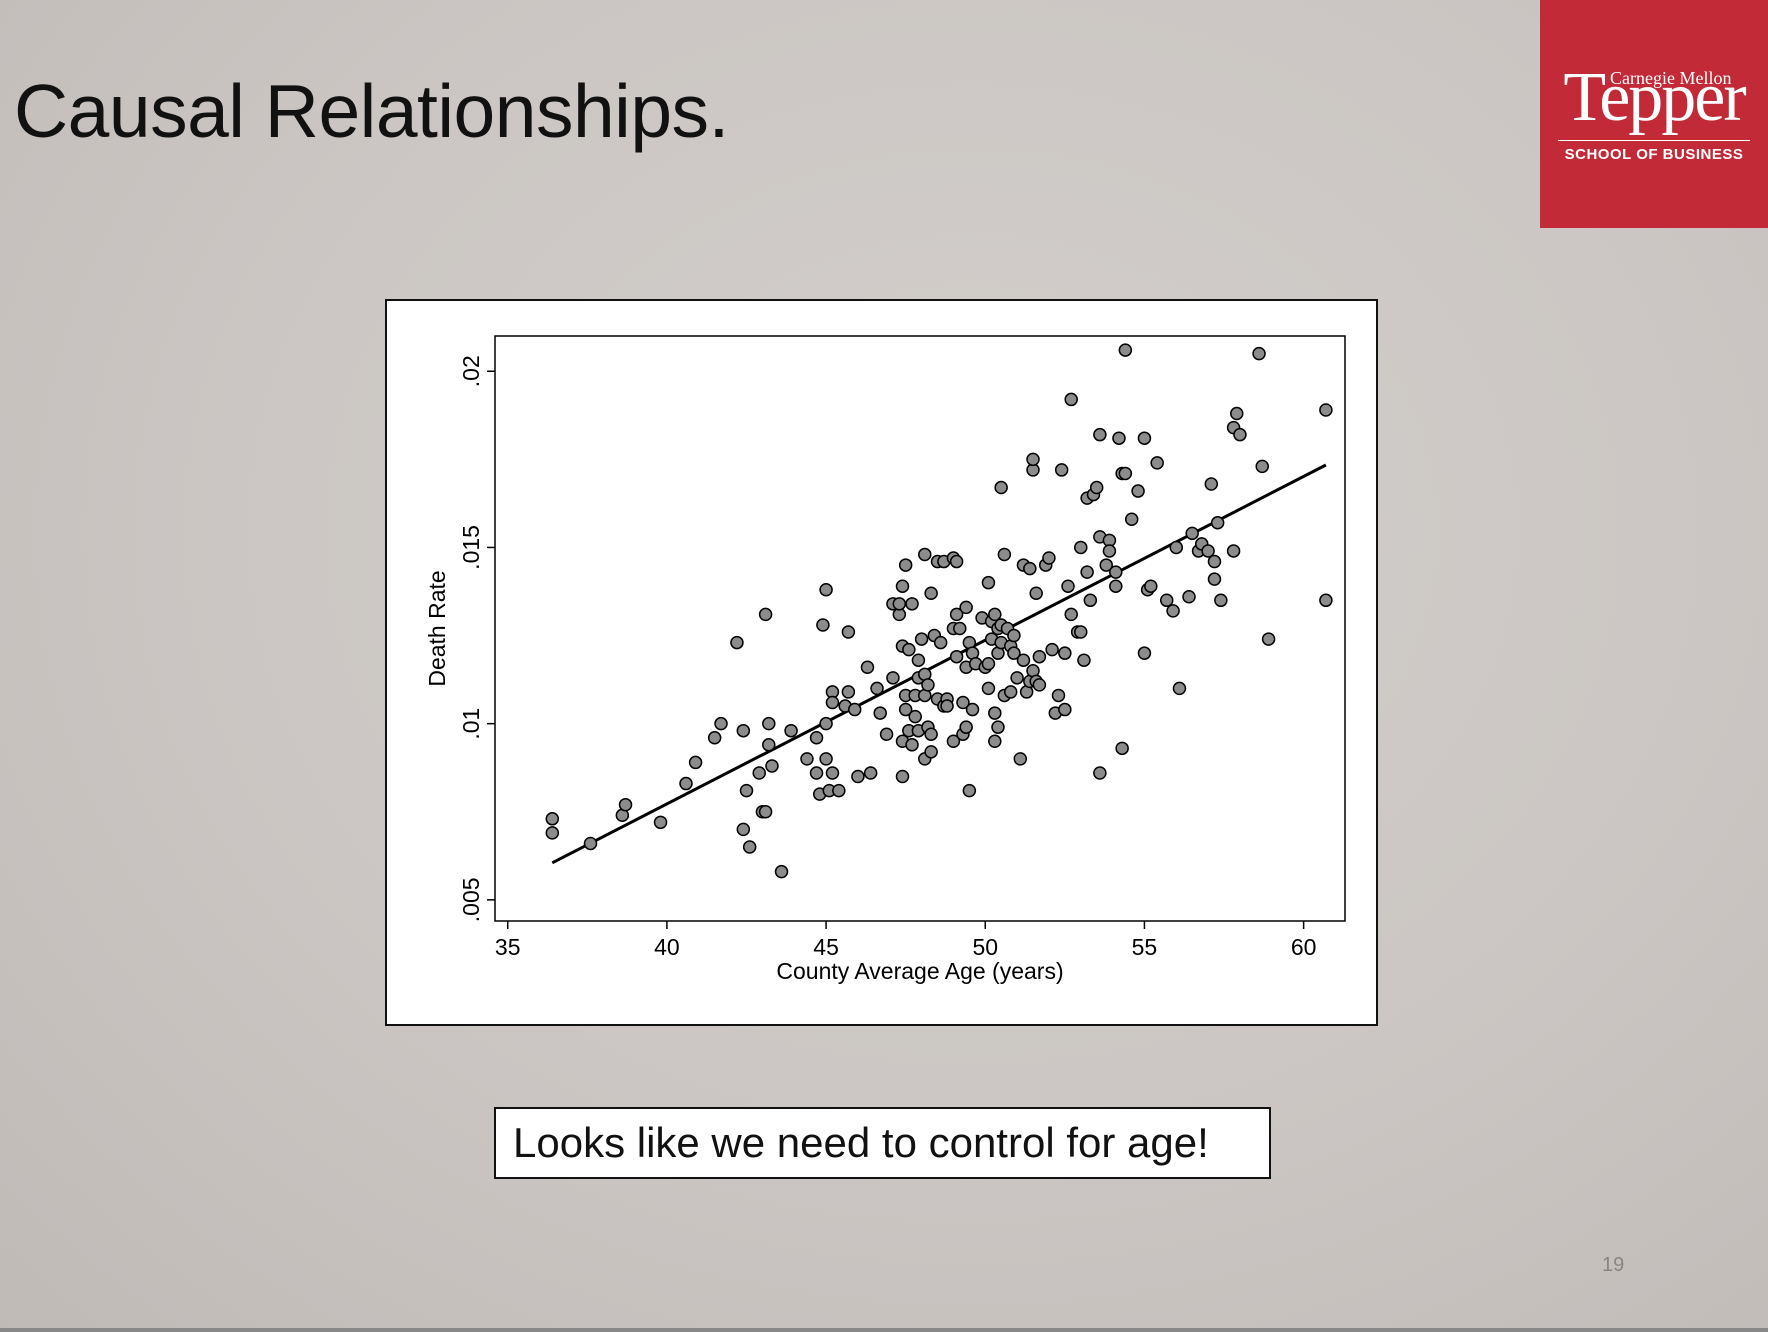  What do you see at coordinates (905, 940) in the screenshot?
I see `x-axis: 35 40 45 50 55 60` at bounding box center [905, 940].